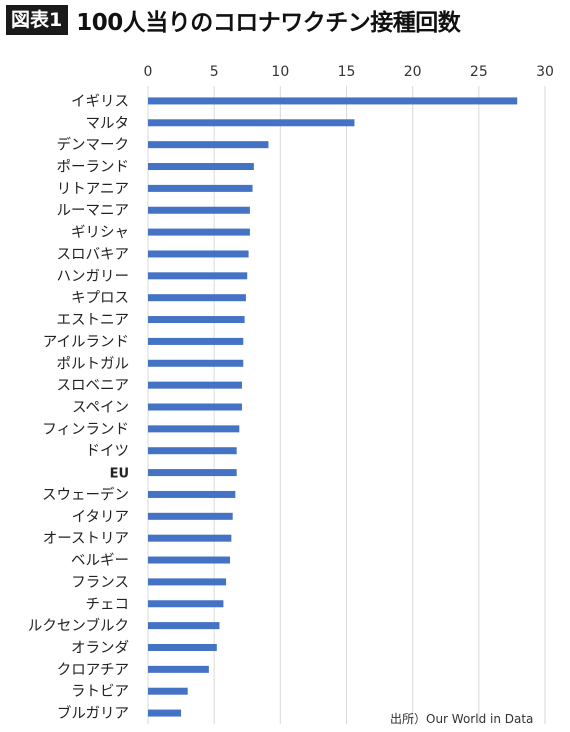 The height and width of the screenshot is (732, 570). Describe the element at coordinates (545, 72) in the screenshot. I see `x-tick-label: 30` at that location.